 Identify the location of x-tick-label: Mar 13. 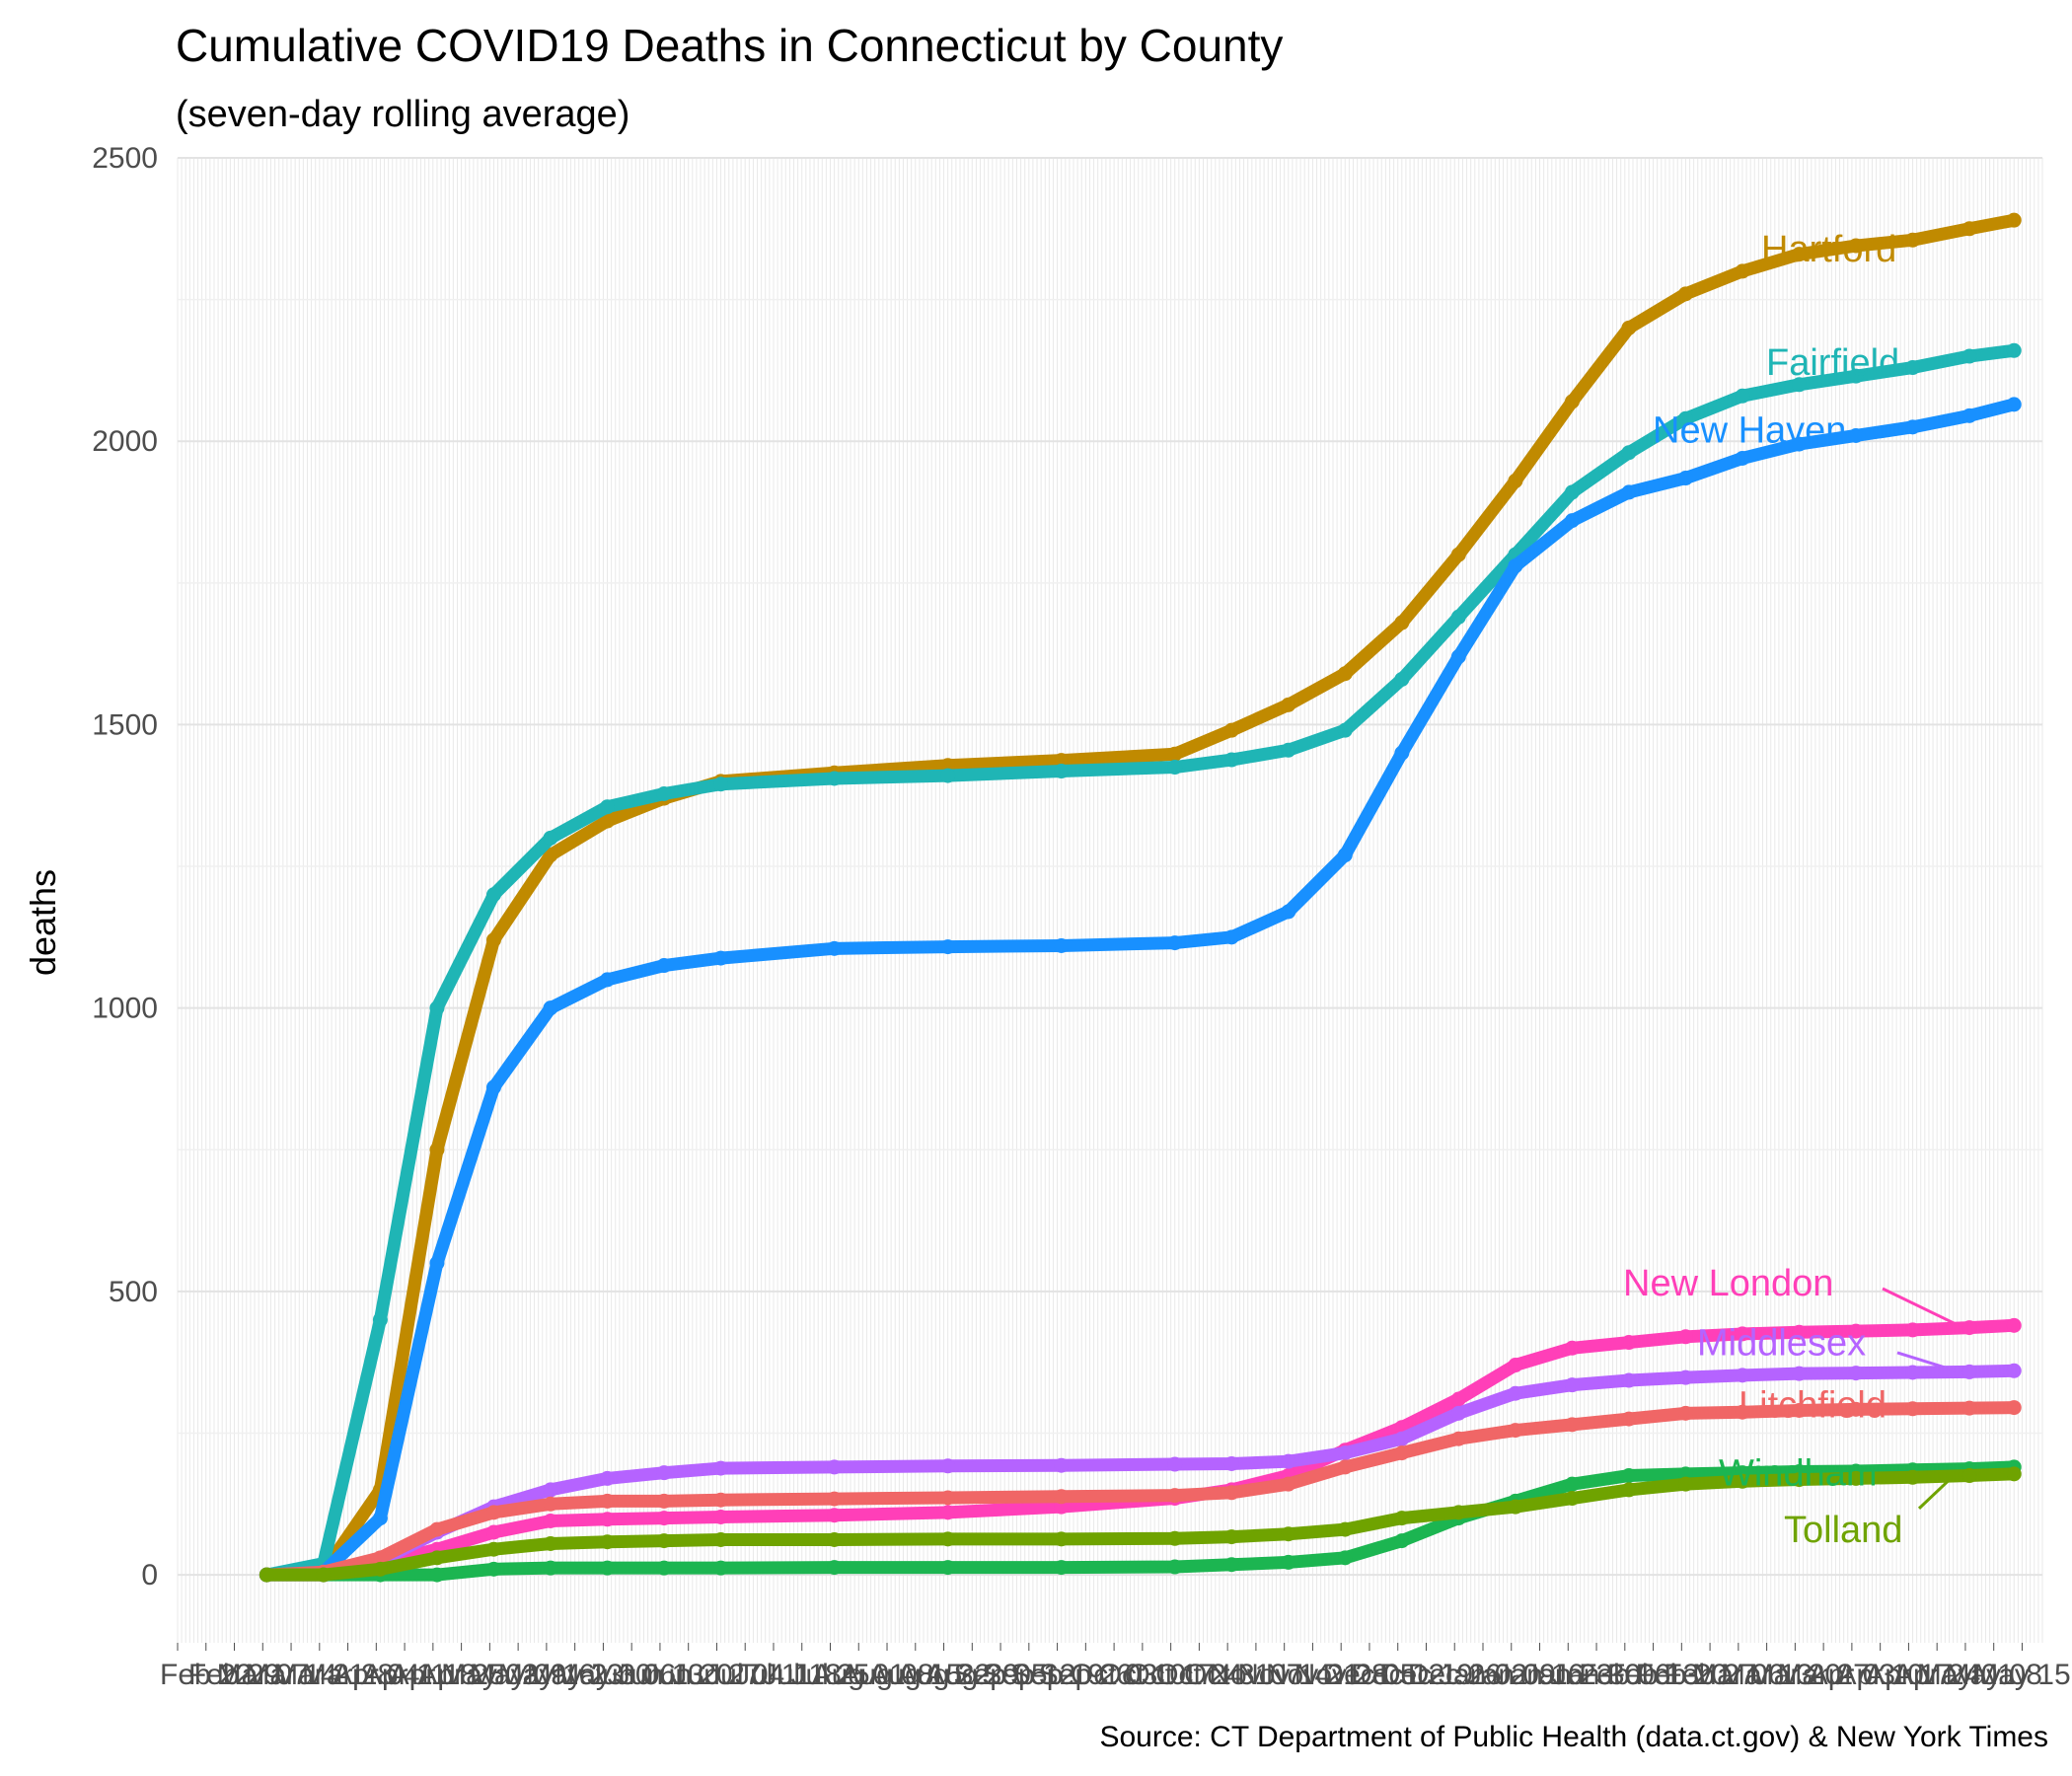
(1767, 1675).